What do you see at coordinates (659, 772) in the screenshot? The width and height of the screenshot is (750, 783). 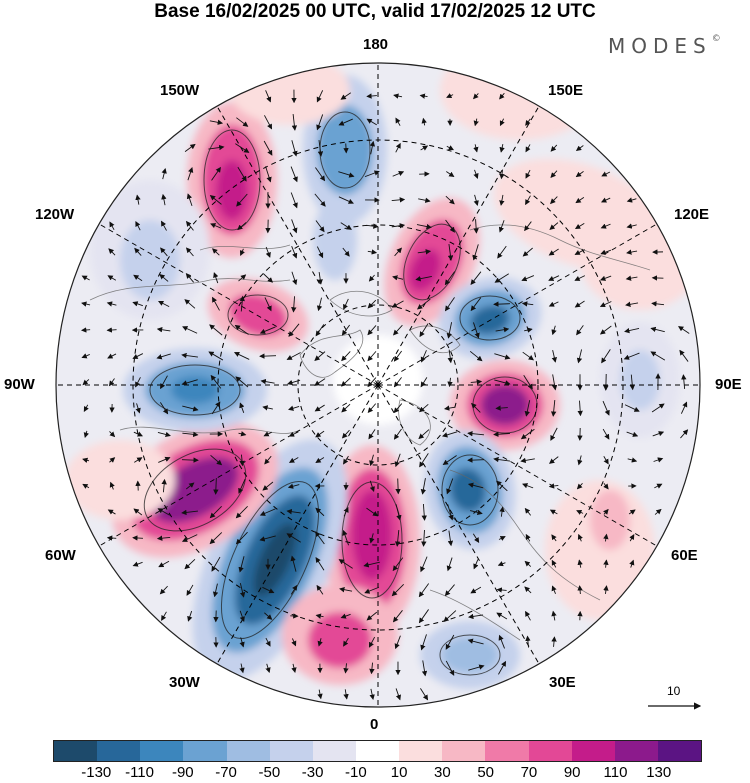 I see `colorbar-tick-label: 130` at bounding box center [659, 772].